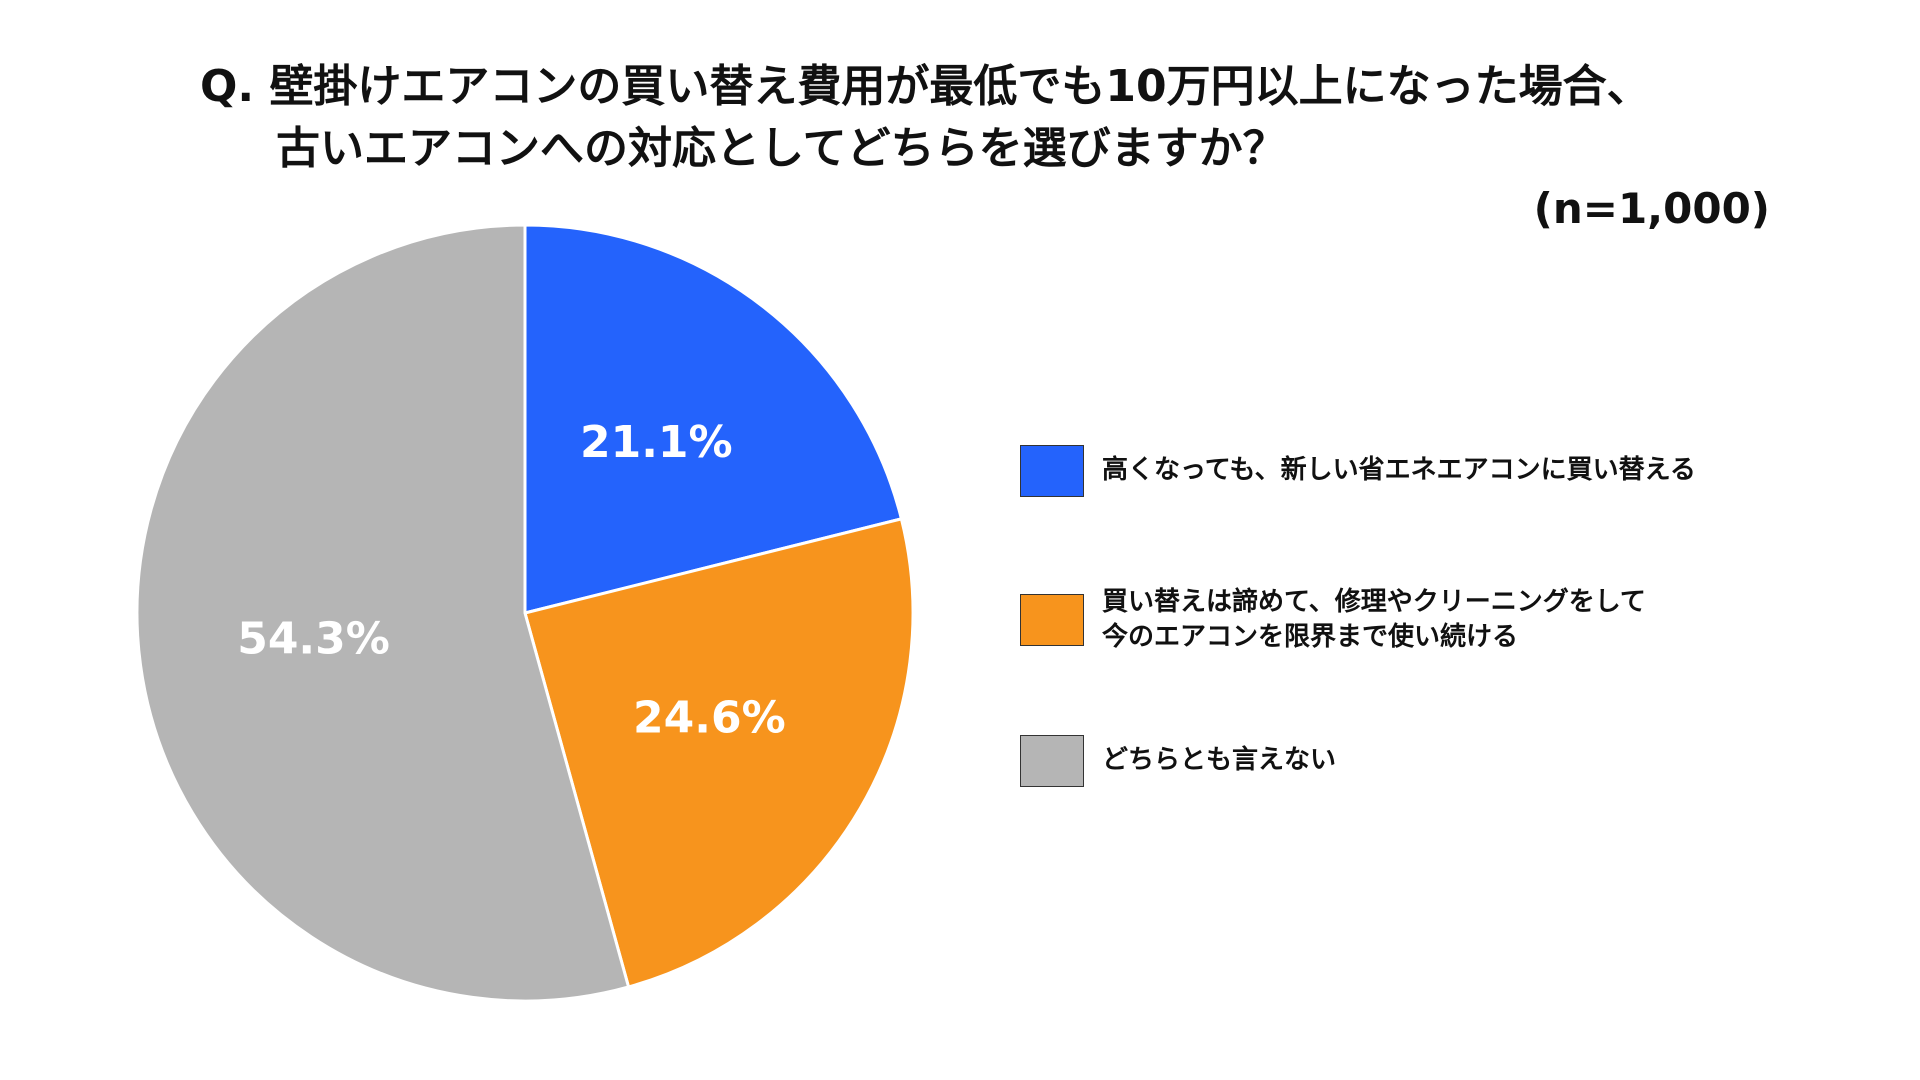 The width and height of the screenshot is (1920, 1080). I want to click on legend-item-2: 買い替えは諦めて、修理やクリーニングをして 今のエアコンを限界まで使い続ける, so click(1333, 620).